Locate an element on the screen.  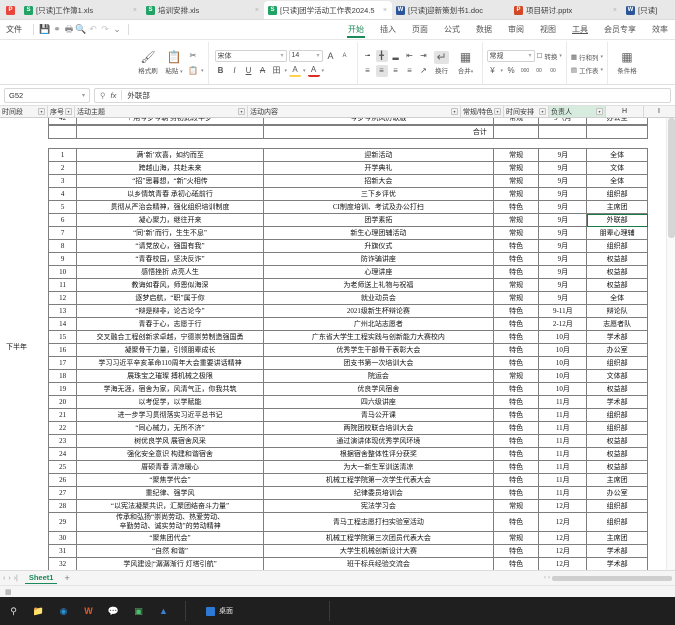
cell-theme: 跨越山海，共赴未来 is located at coordinates (170, 168).